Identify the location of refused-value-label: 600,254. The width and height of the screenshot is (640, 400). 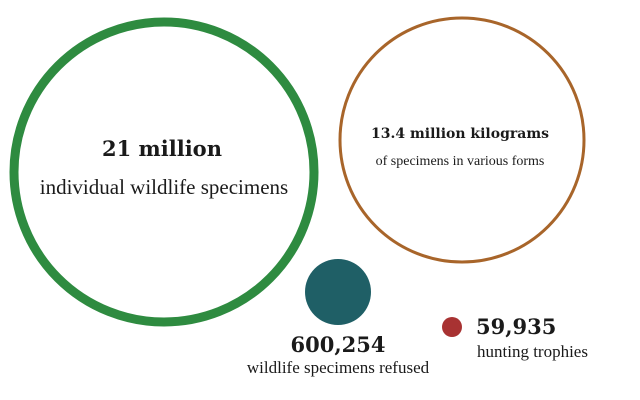
(338, 344).